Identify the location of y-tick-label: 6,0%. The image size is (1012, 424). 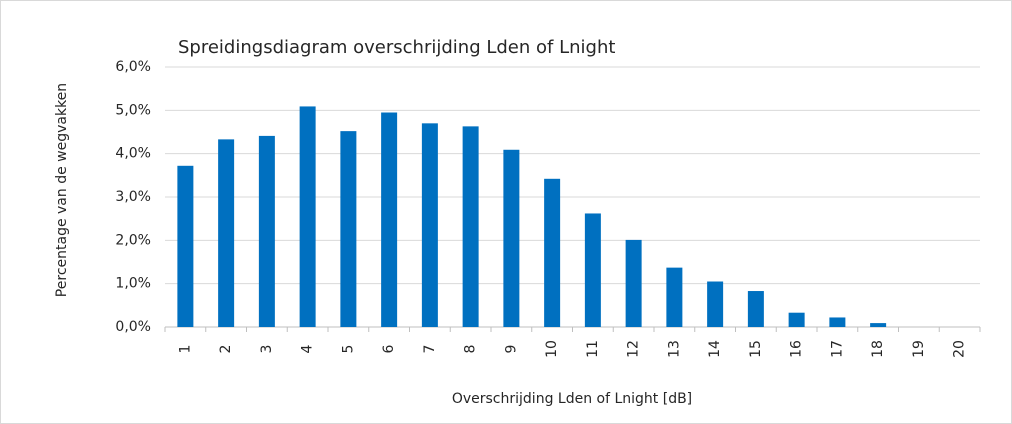
(133, 67).